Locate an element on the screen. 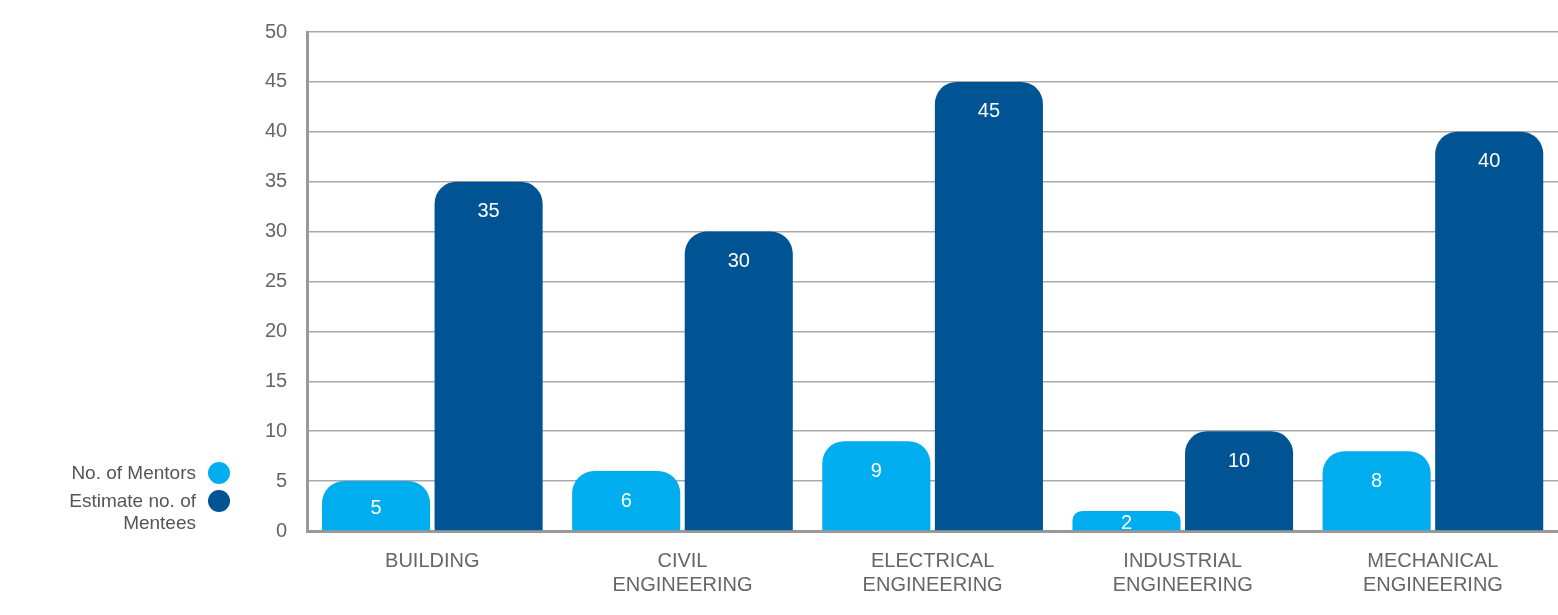 The image size is (1558, 615). data-label: 10 is located at coordinates (1239, 459).